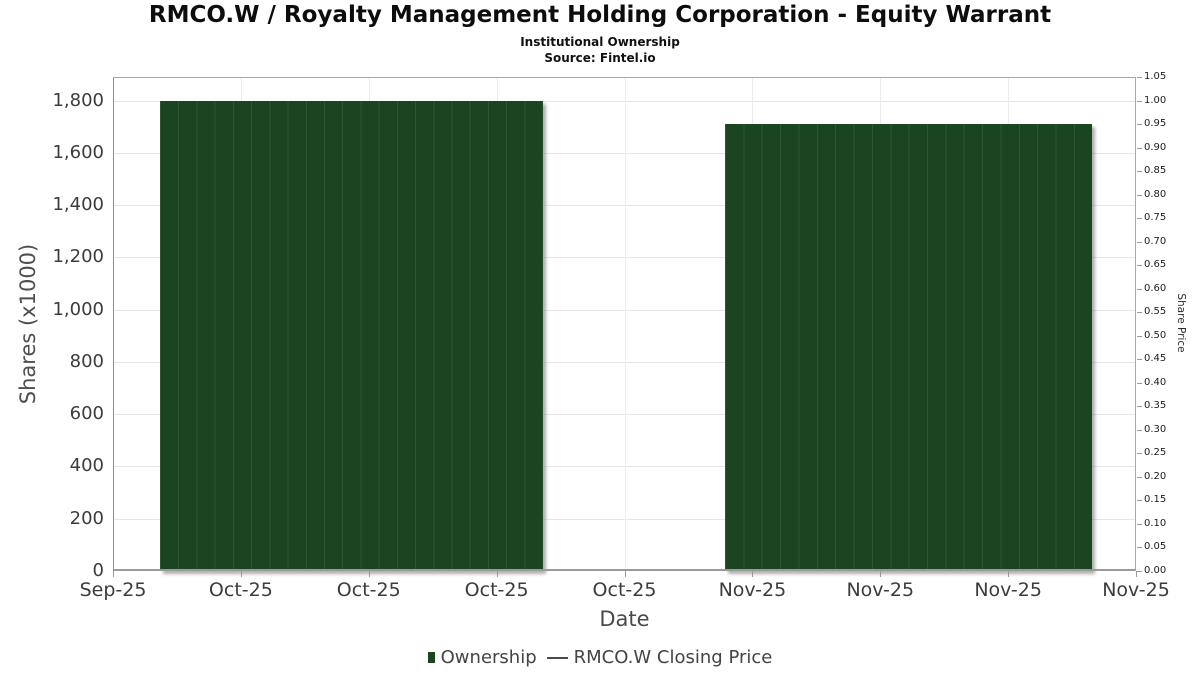 The image size is (1200, 675). Describe the element at coordinates (86, 414) in the screenshot. I see `y-axis-left-tick-label: 600` at that location.